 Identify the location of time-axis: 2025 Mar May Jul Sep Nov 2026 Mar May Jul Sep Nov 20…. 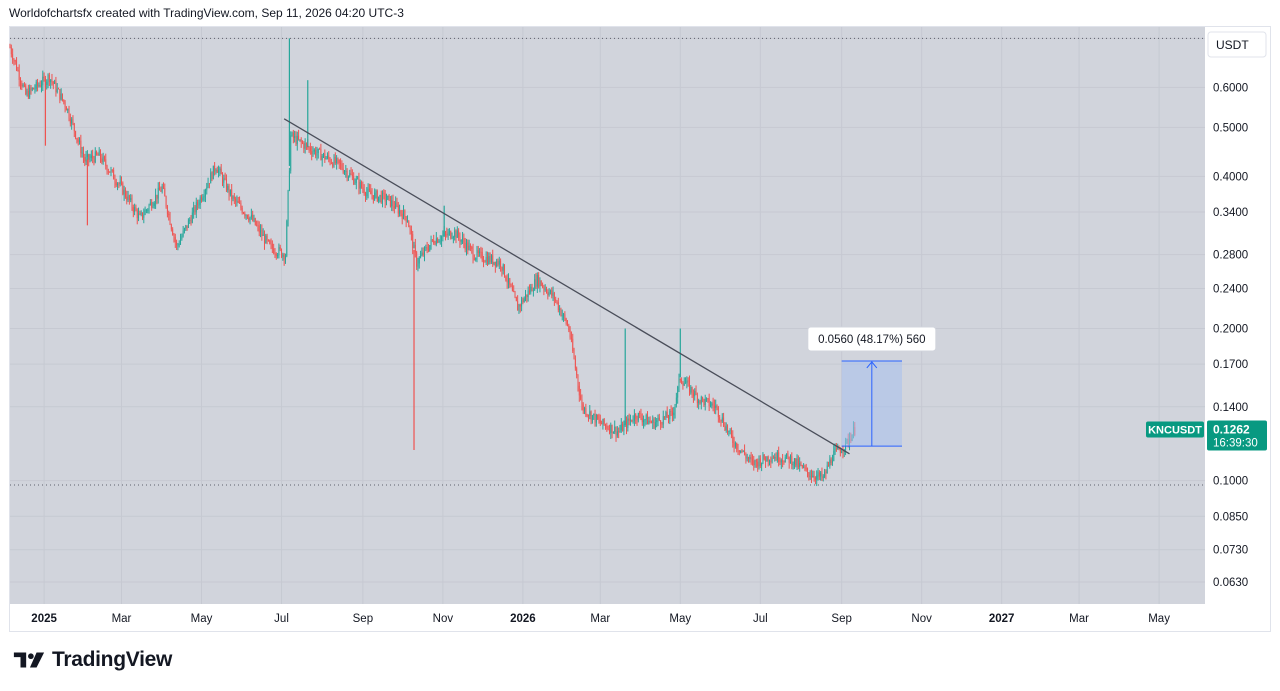
(600, 619).